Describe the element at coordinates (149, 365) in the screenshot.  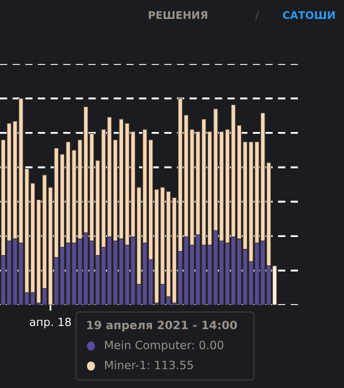
I see `text: Miner-1: 113.55` at that location.